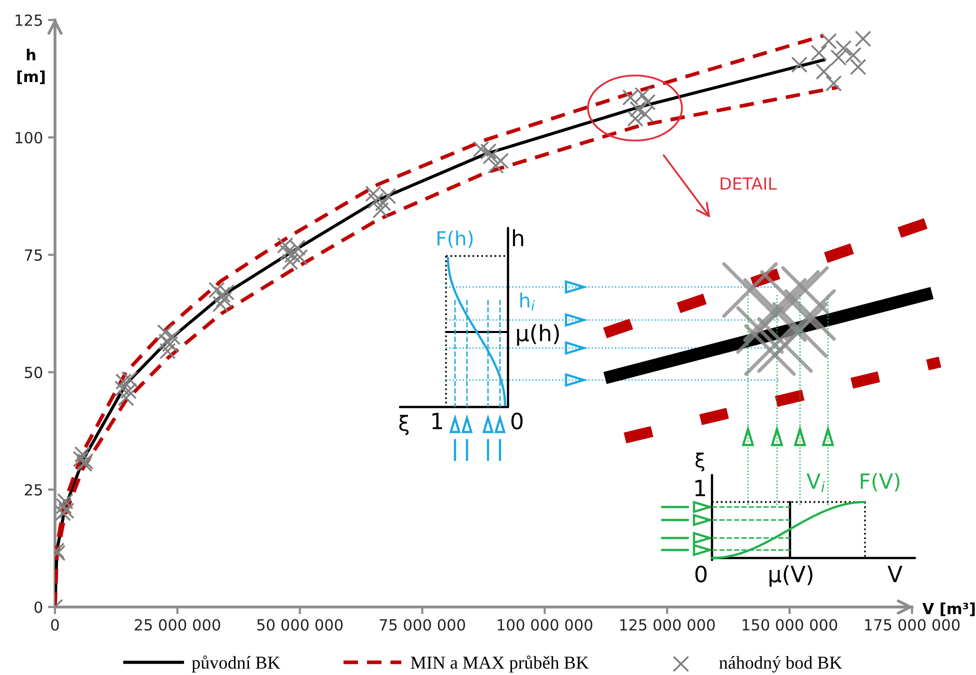  I want to click on y-tick-label: 25, so click(33, 490).